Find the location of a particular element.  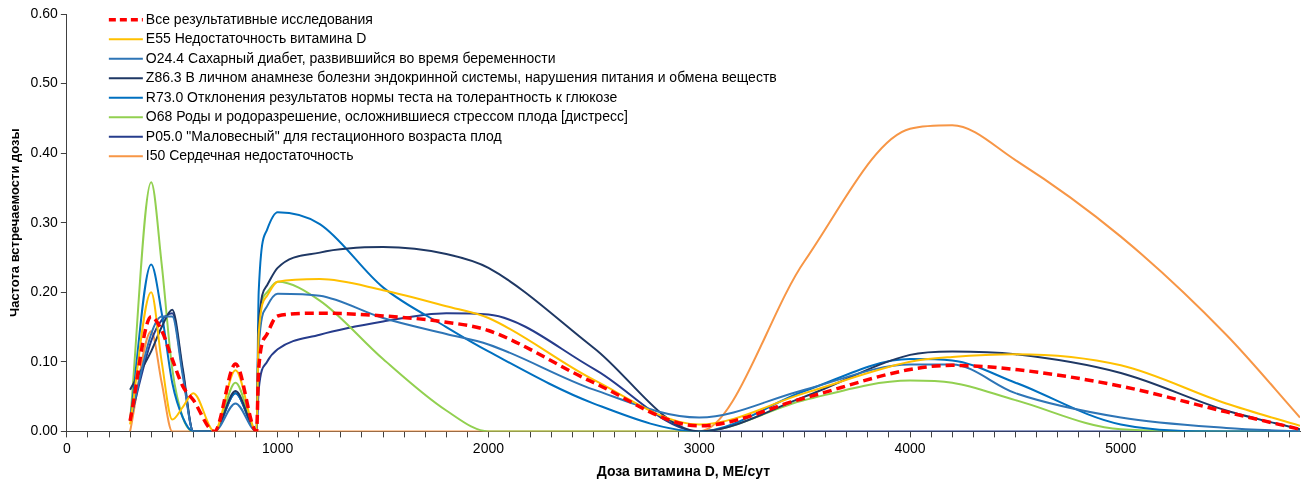

y-tick-label: 0.00 is located at coordinates (44, 430).